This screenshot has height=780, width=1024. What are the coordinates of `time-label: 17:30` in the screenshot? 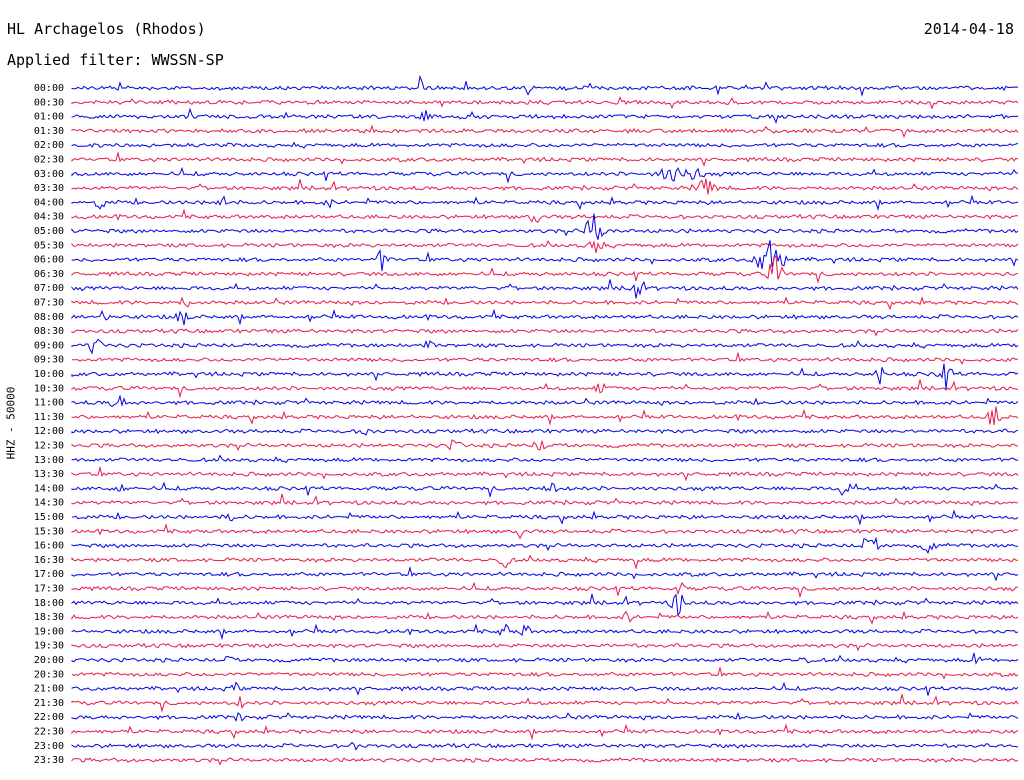 It's located at (49, 589).